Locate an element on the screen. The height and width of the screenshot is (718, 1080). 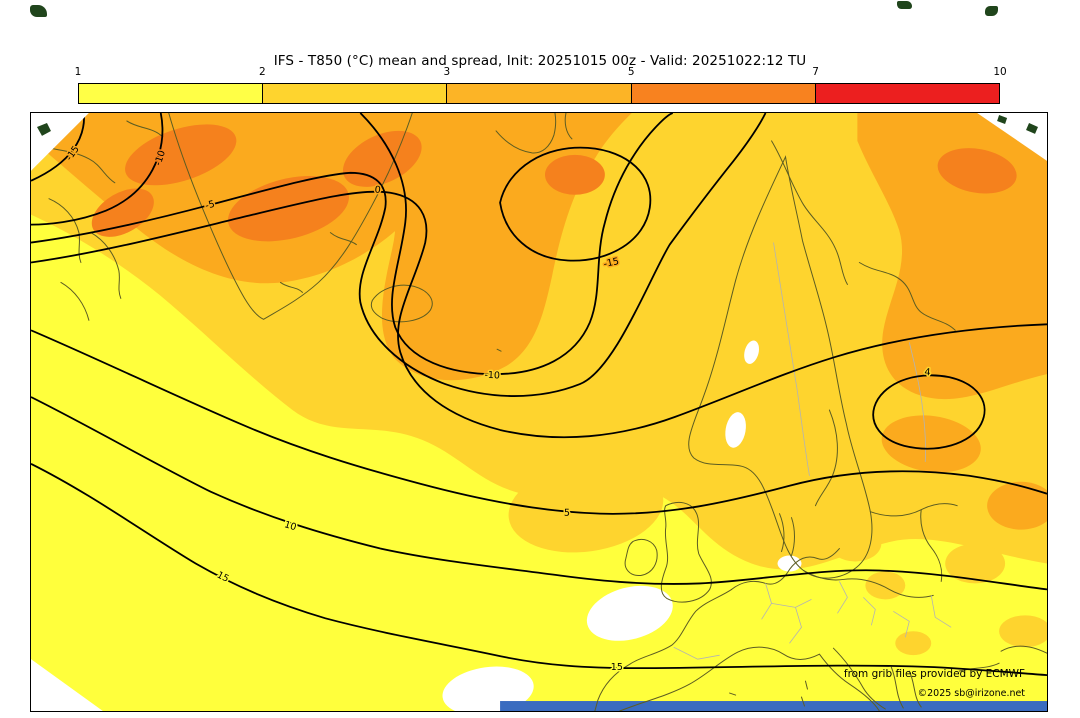
sea-strip is located at coordinates (773, 706).